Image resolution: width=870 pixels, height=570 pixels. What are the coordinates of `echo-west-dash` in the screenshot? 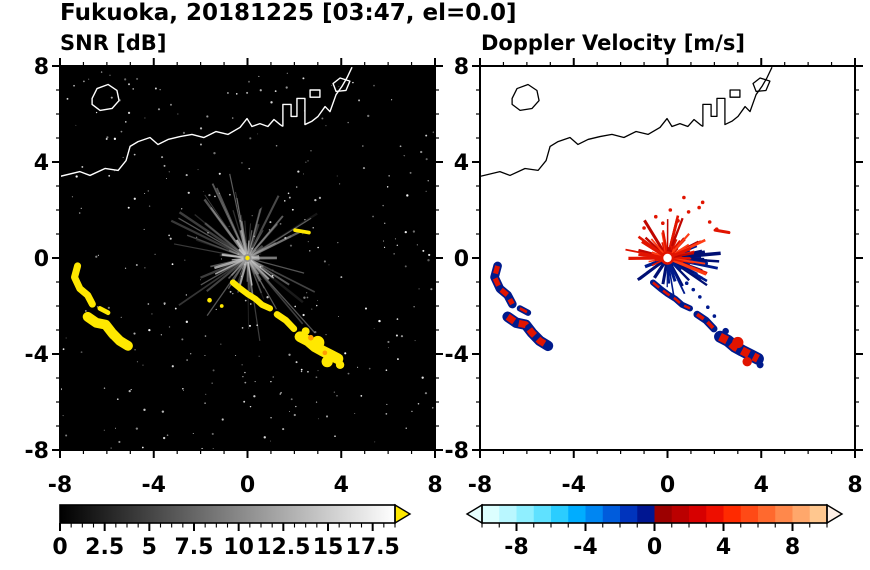 It's located at (104, 311).